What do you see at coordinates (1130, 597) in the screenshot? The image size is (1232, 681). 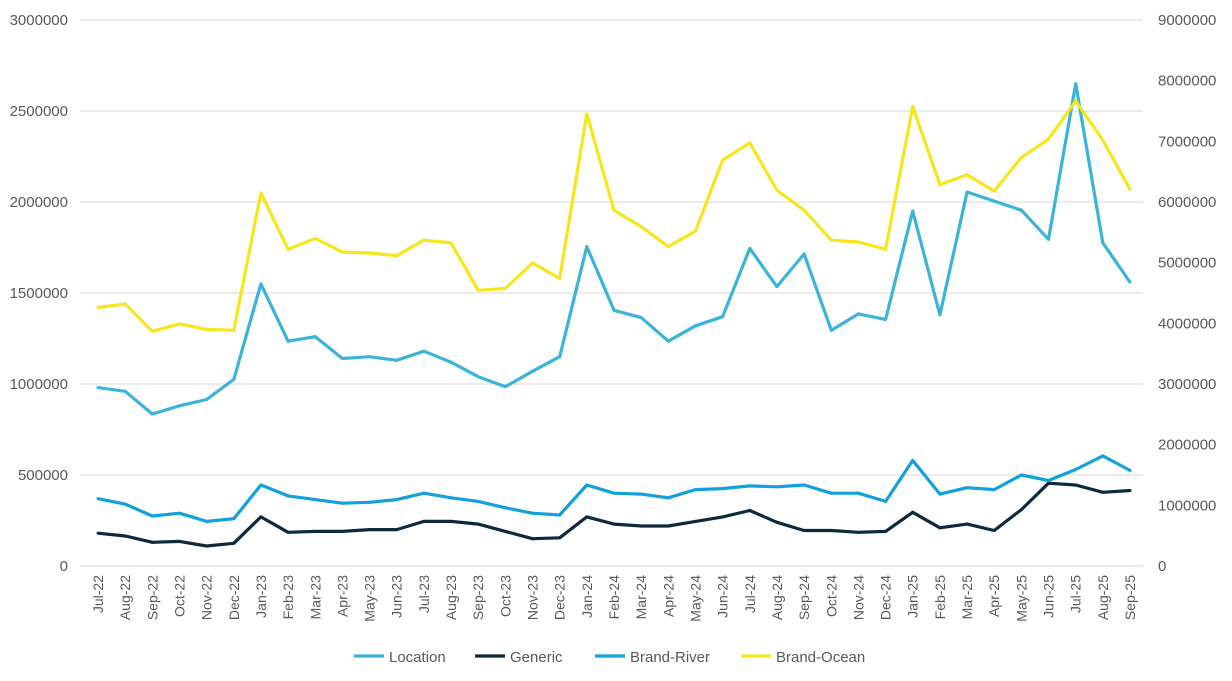 I see `x-tick-label: Sep-25` at bounding box center [1130, 597].